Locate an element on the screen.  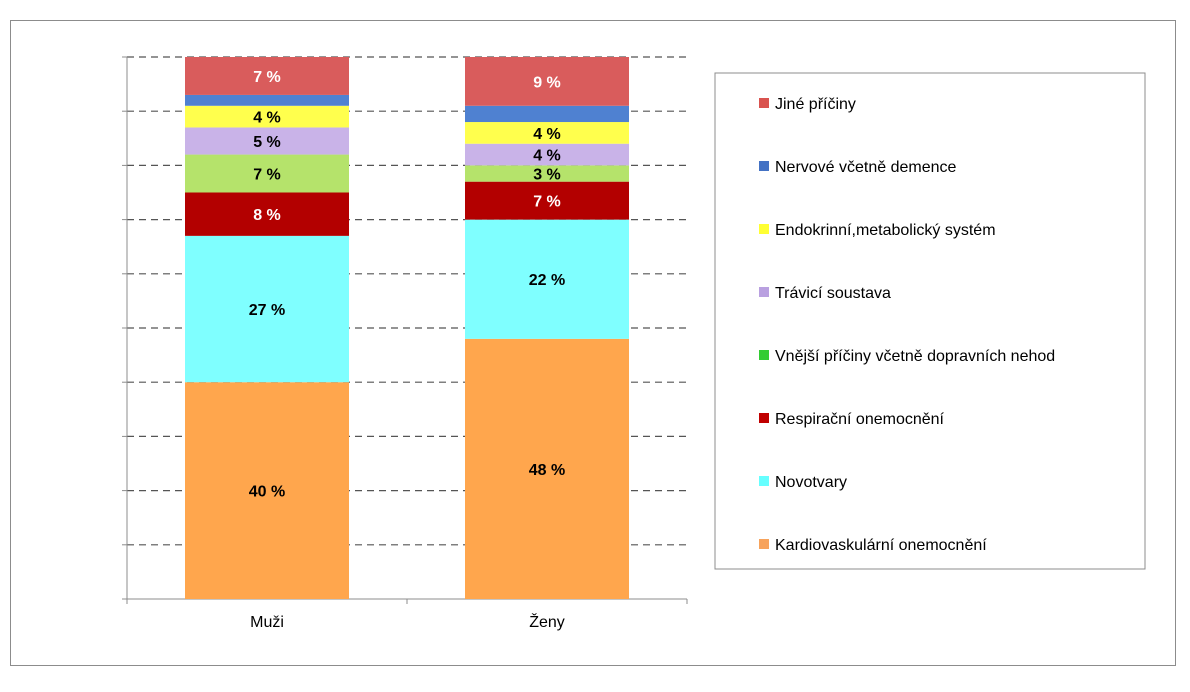
legend-swatch-jine-priciny is located at coordinates (764, 103).